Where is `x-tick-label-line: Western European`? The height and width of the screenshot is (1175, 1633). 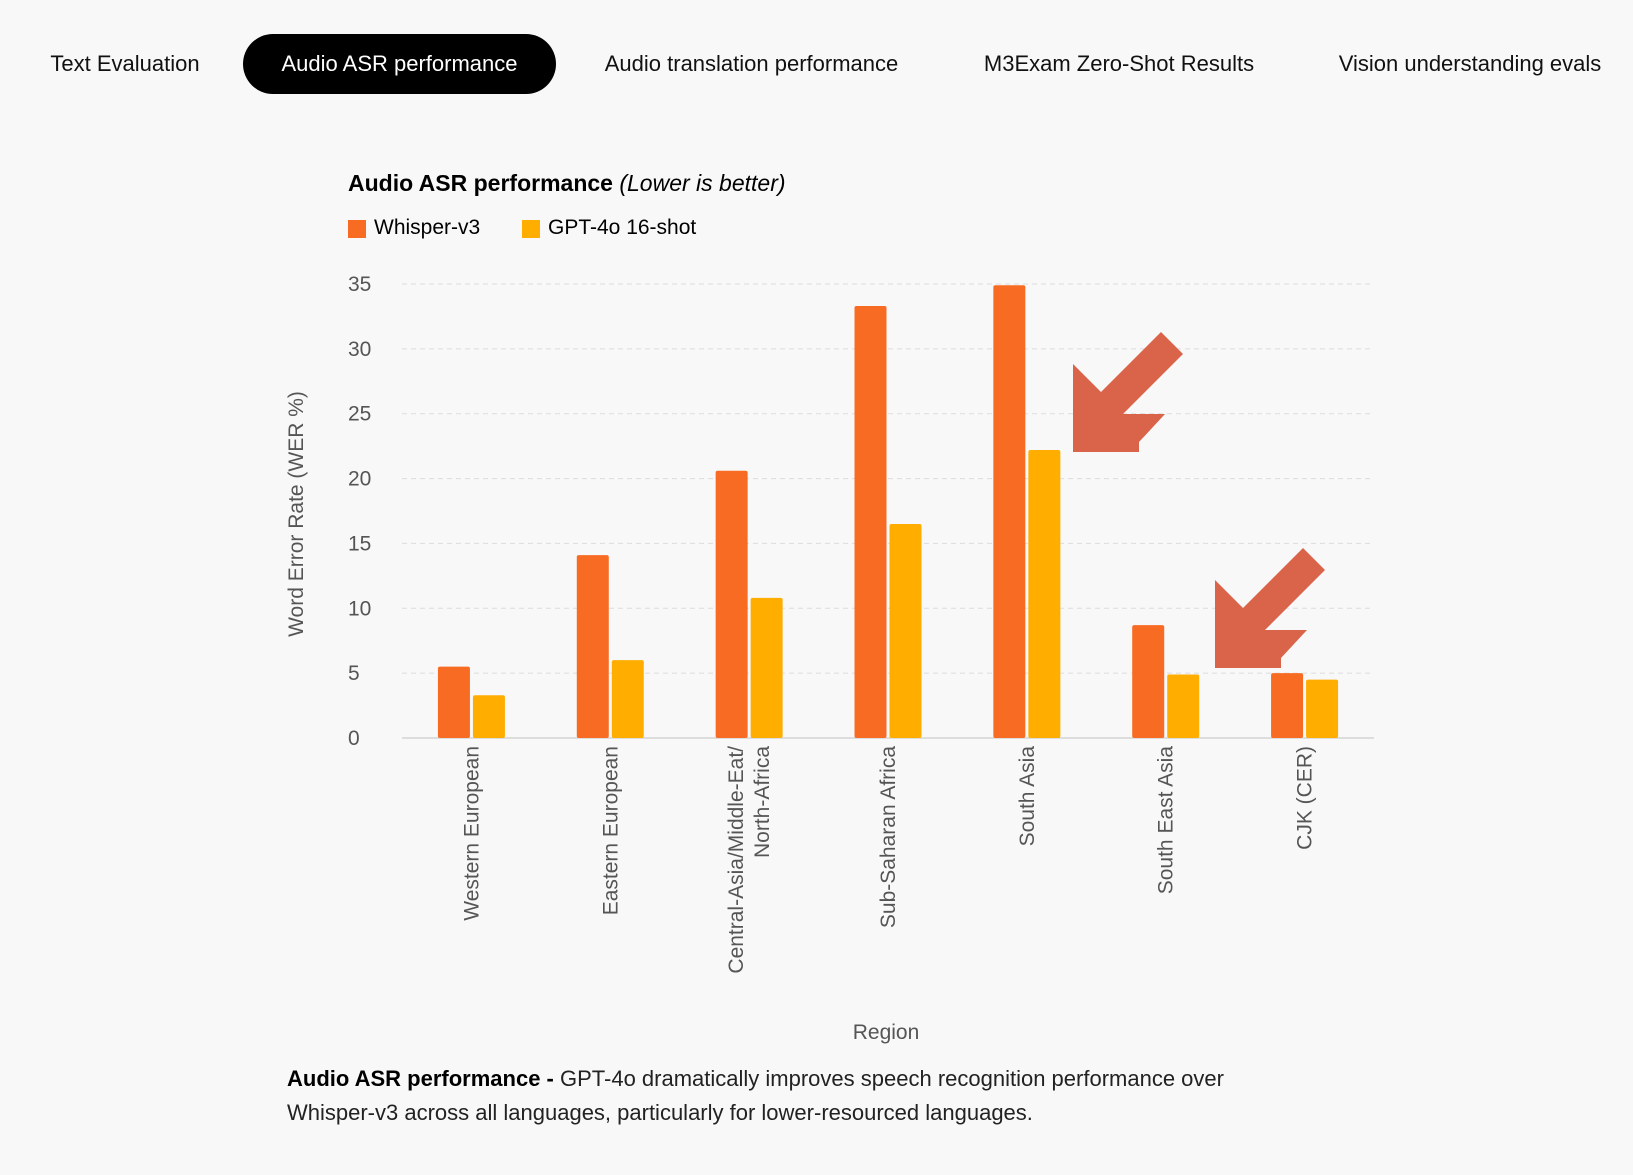 x-tick-label-line: Western European is located at coordinates (471, 833).